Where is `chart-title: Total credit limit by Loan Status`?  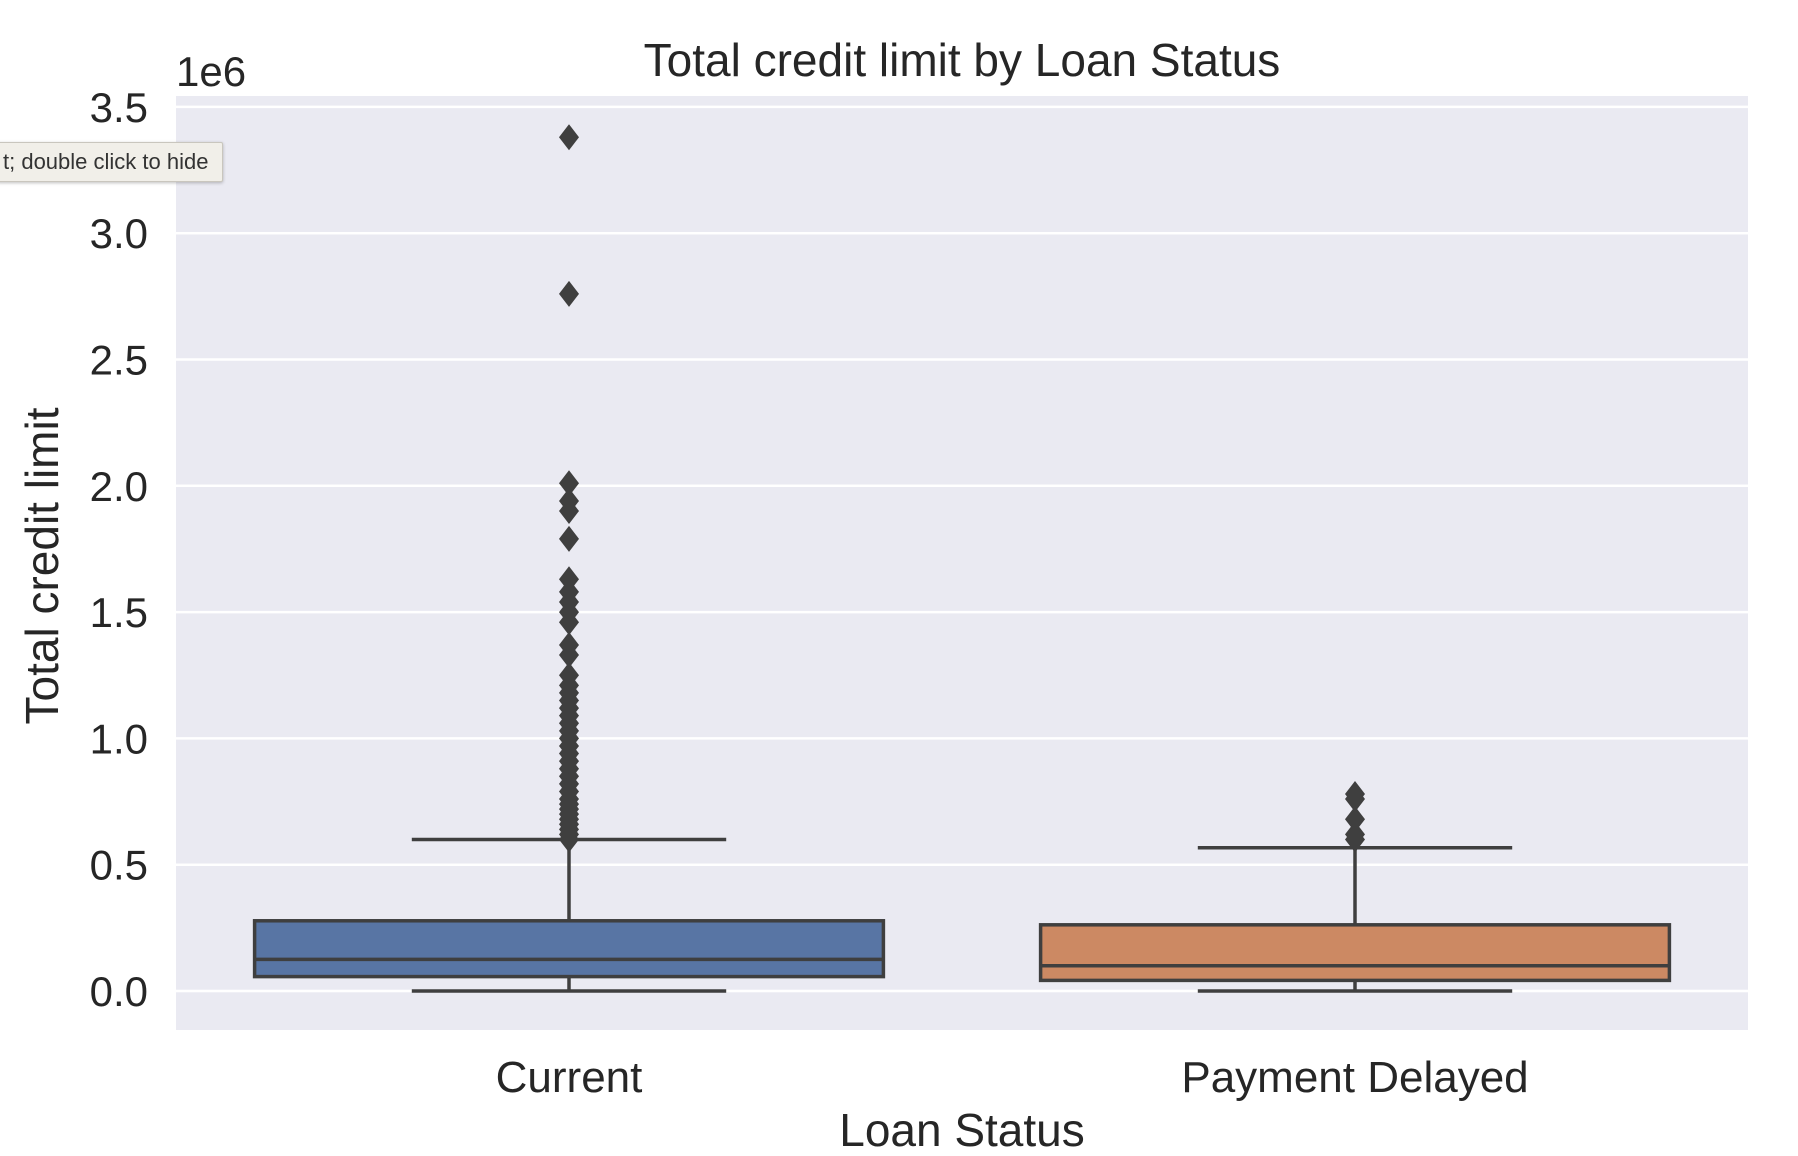
chart-title: Total credit limit by Loan Status is located at coordinates (962, 60).